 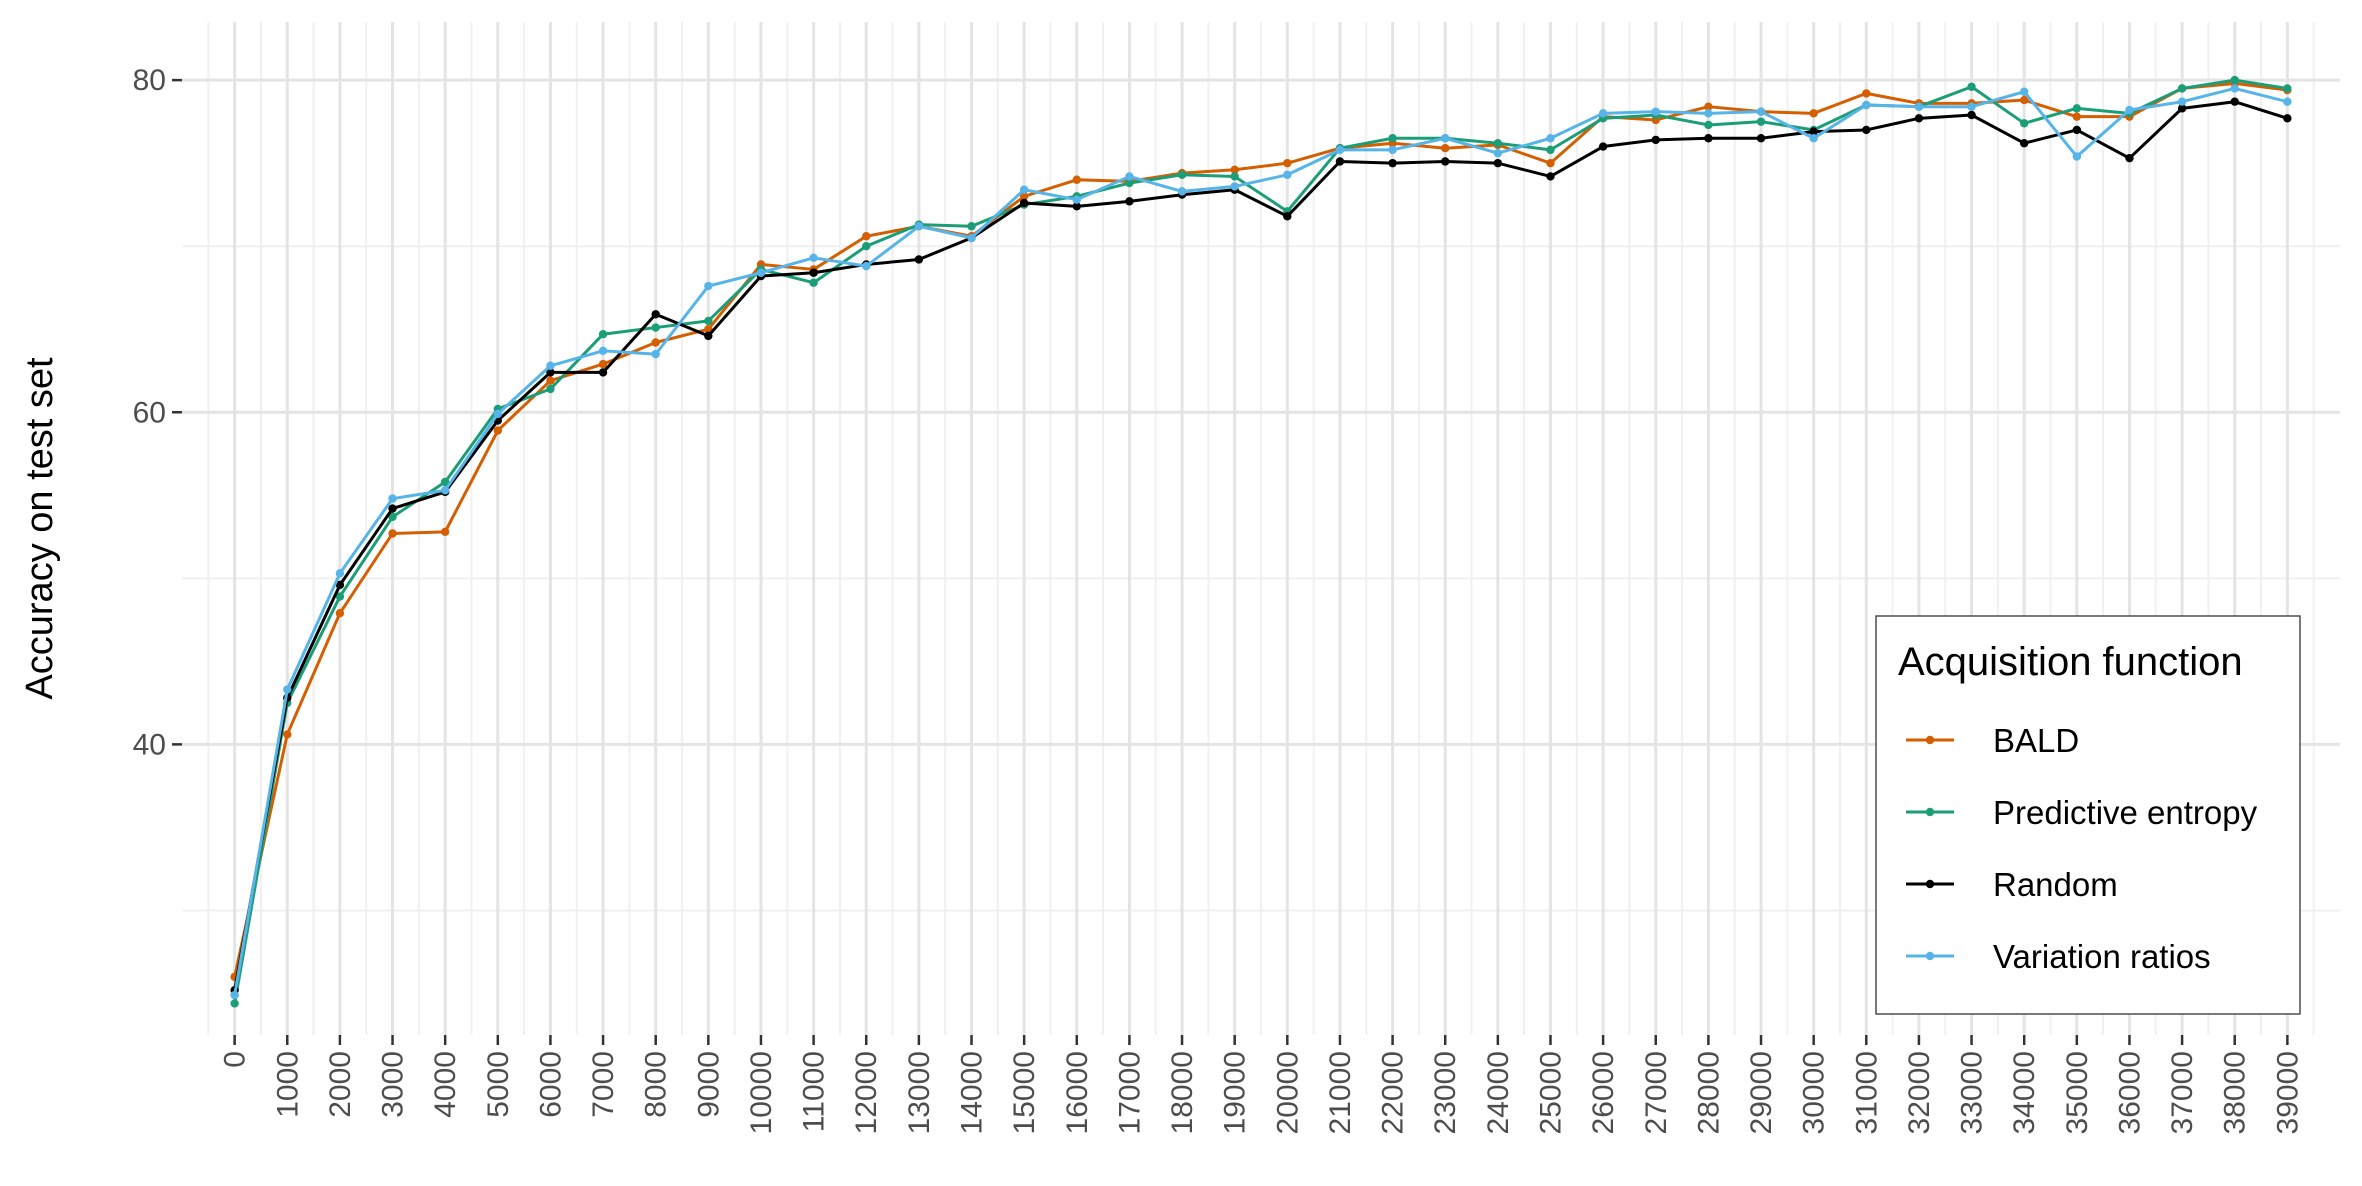 What do you see at coordinates (1445, 1092) in the screenshot?
I see `x-tick-label: 23000` at bounding box center [1445, 1092].